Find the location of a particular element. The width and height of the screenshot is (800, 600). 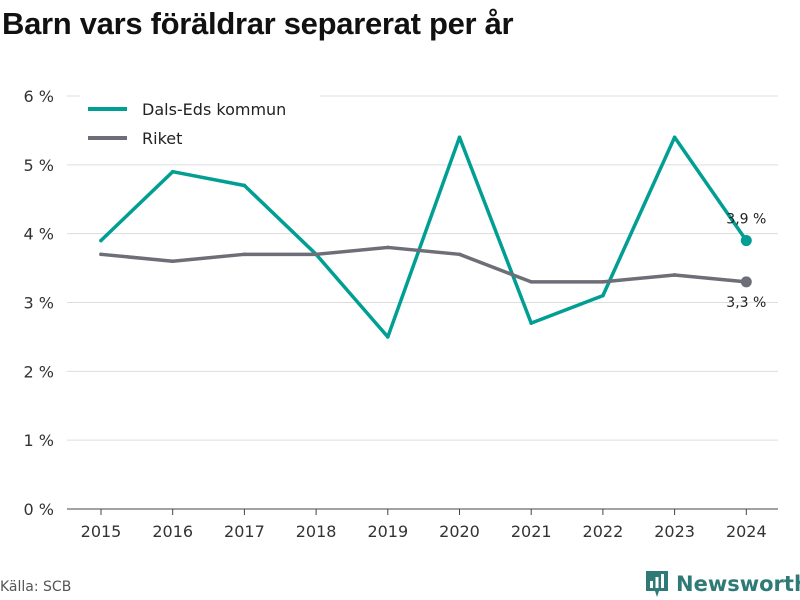

chart-title: Barn vars föräldrar separerat per år is located at coordinates (258, 23).